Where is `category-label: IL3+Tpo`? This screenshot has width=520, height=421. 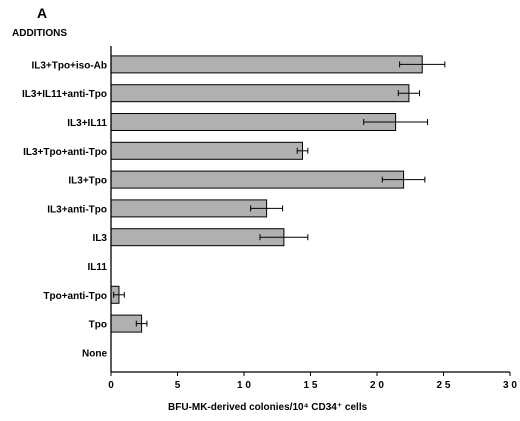
category-label: IL3+Tpo is located at coordinates (87, 181).